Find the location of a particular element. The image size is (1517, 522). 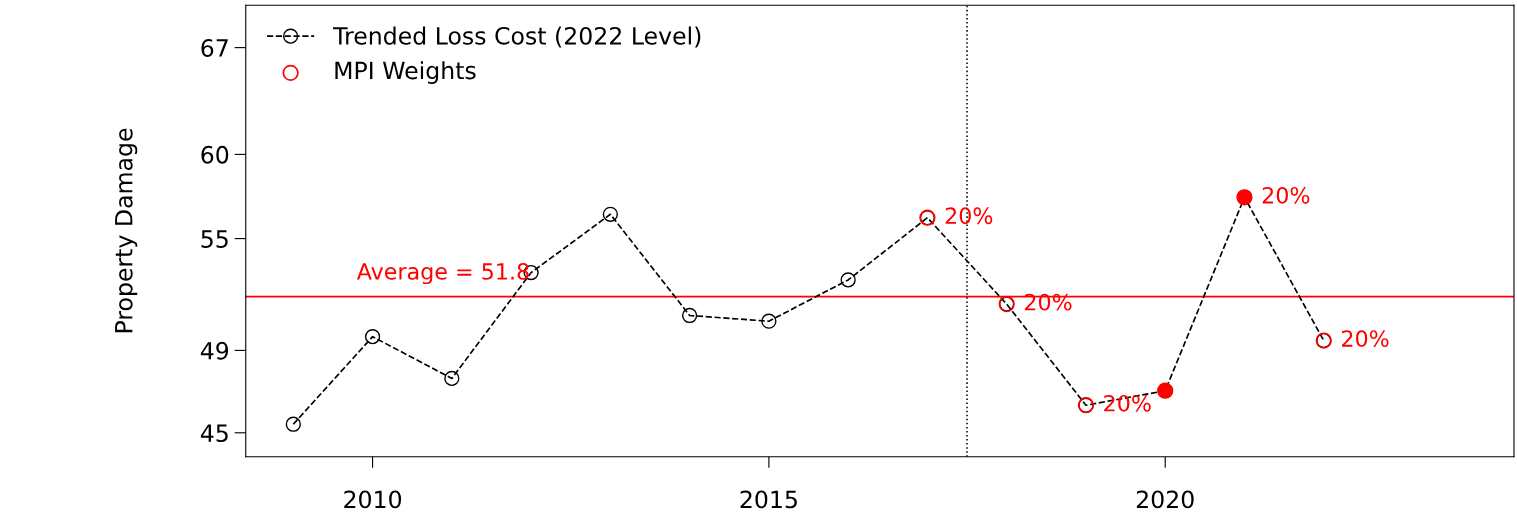

y-axis-title: Property Damage is located at coordinates (126, 230).